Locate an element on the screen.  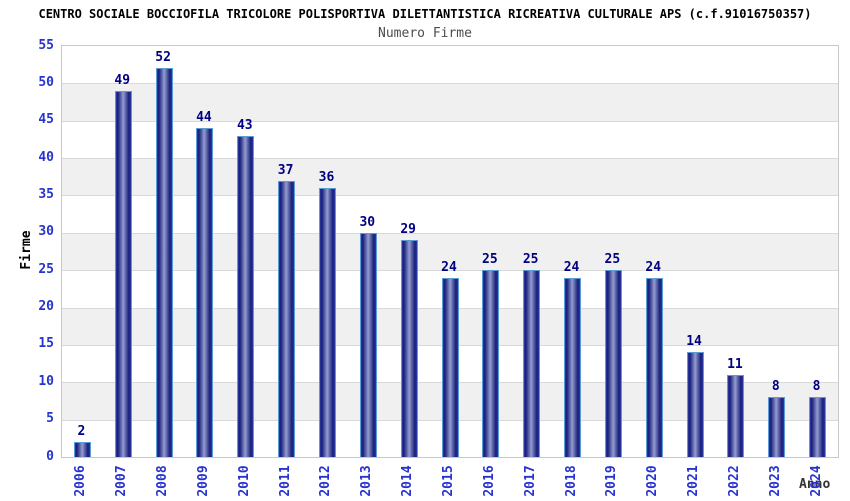
x-tick-label: 2019 is located at coordinates (612, 481).